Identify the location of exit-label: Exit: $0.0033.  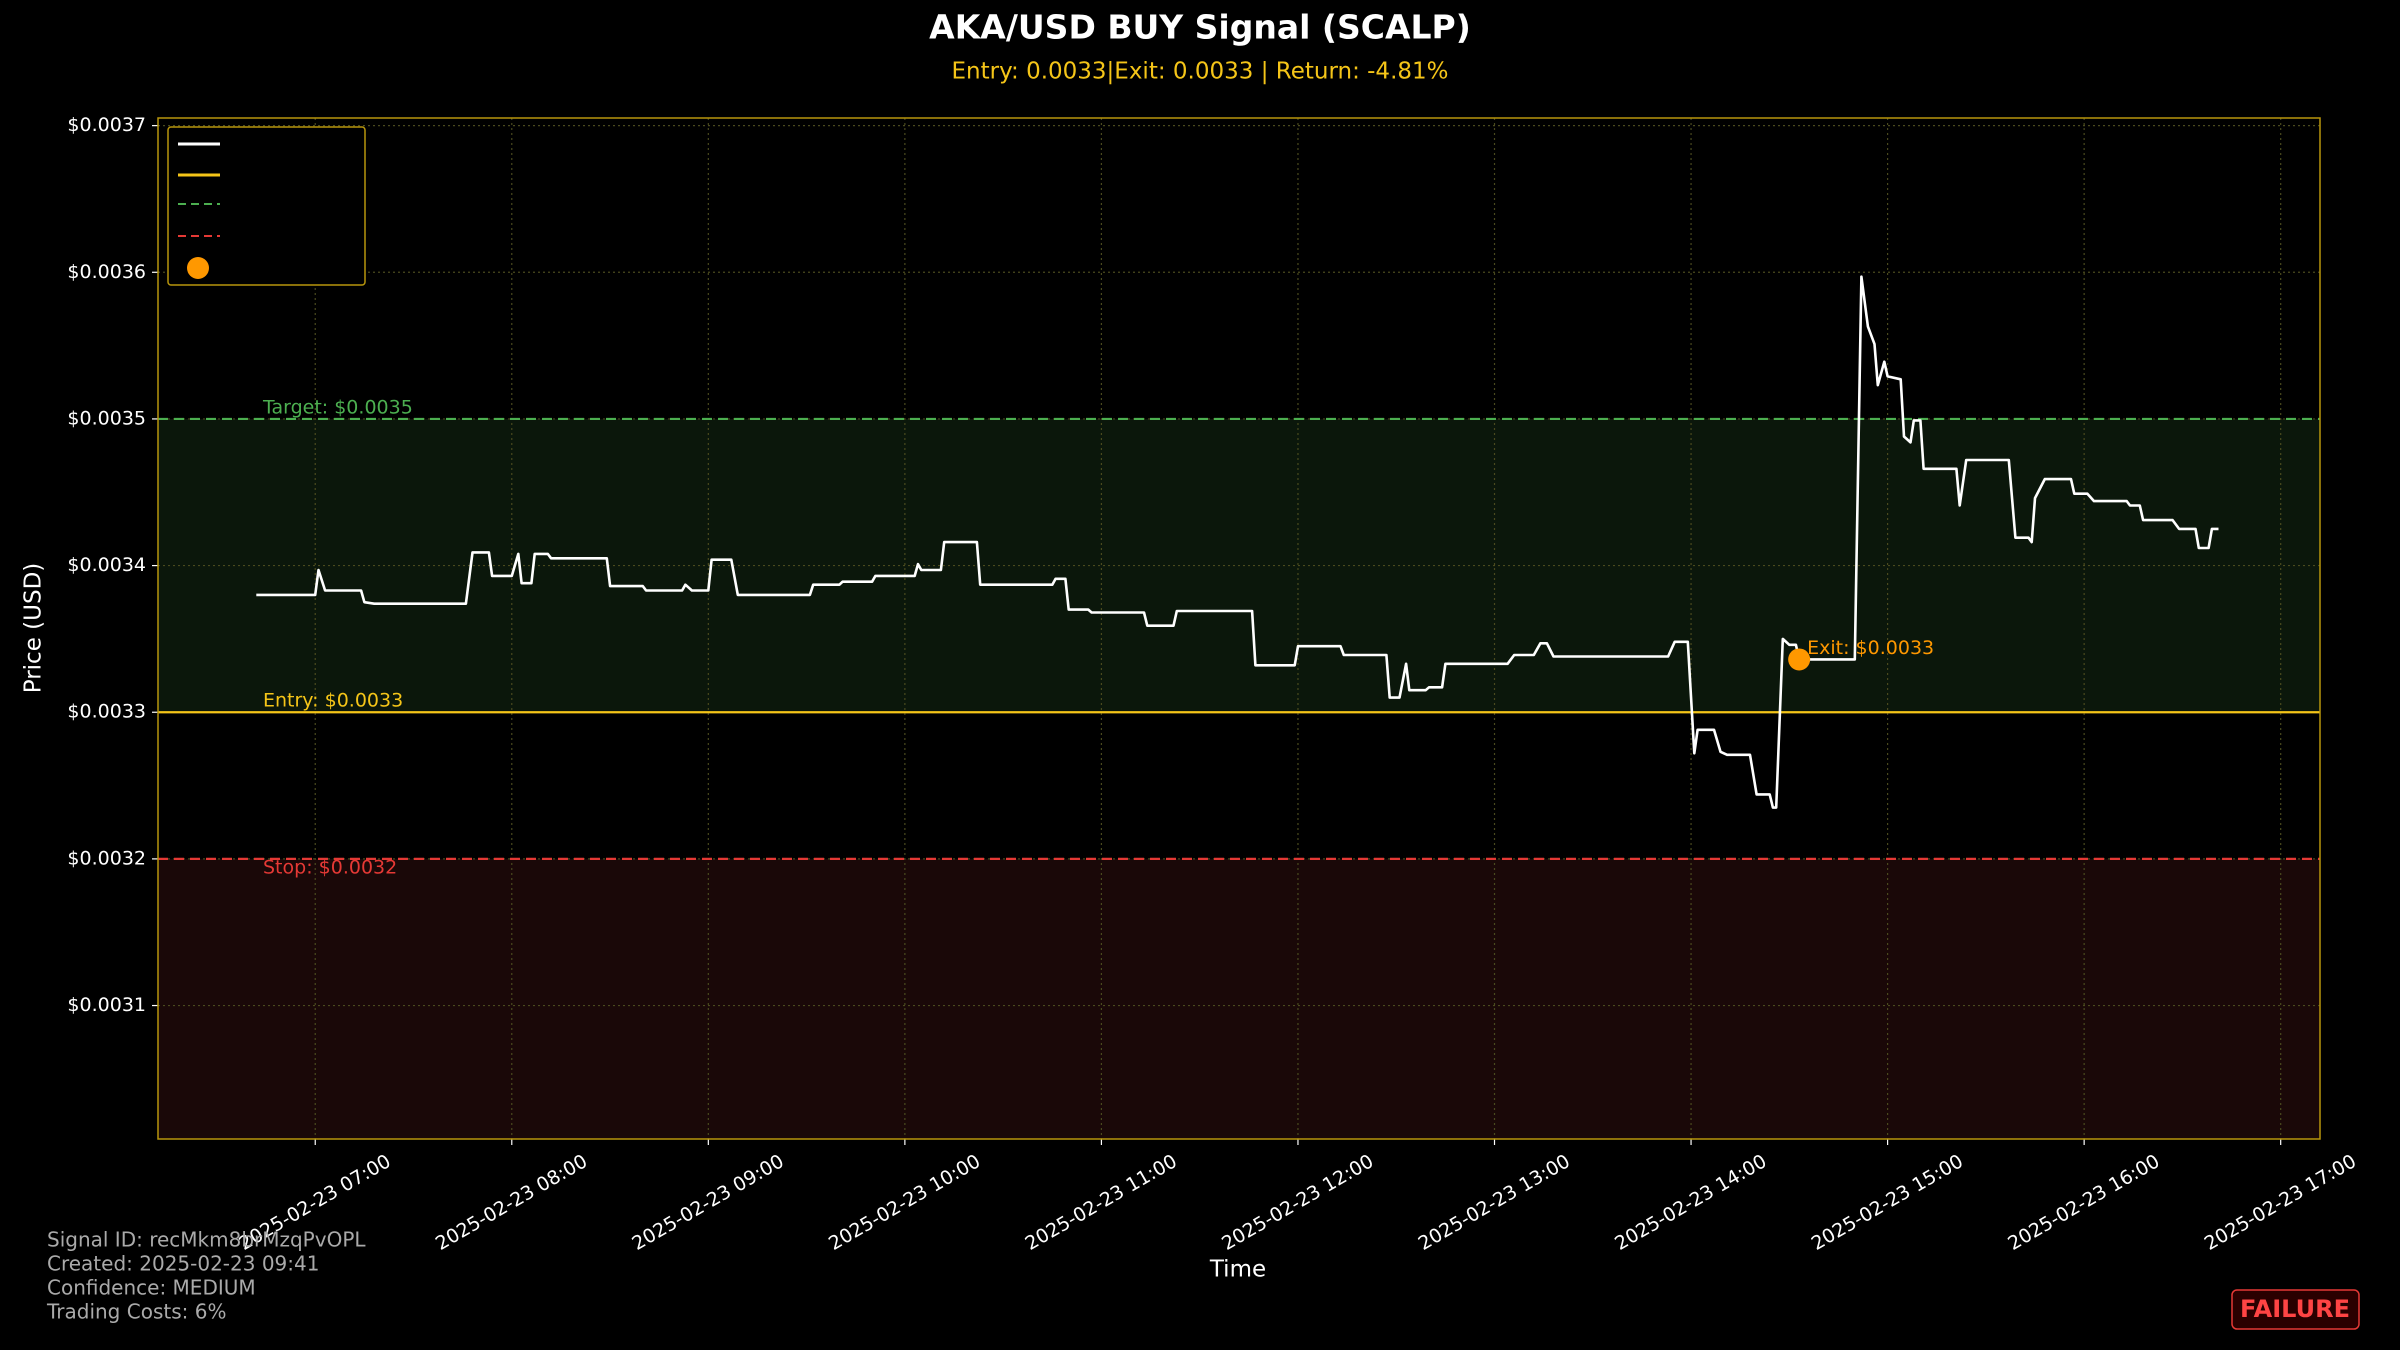
(1870, 648).